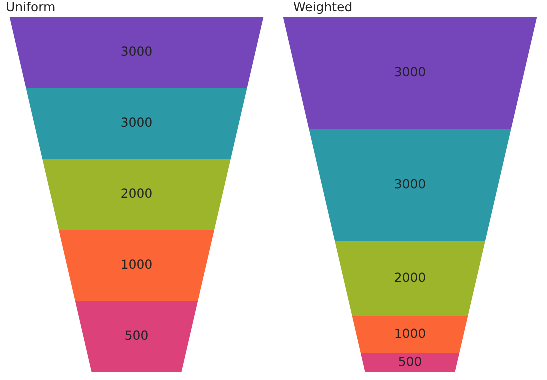 The width and height of the screenshot is (547, 380). I want to click on text: Weighted, so click(323, 8).